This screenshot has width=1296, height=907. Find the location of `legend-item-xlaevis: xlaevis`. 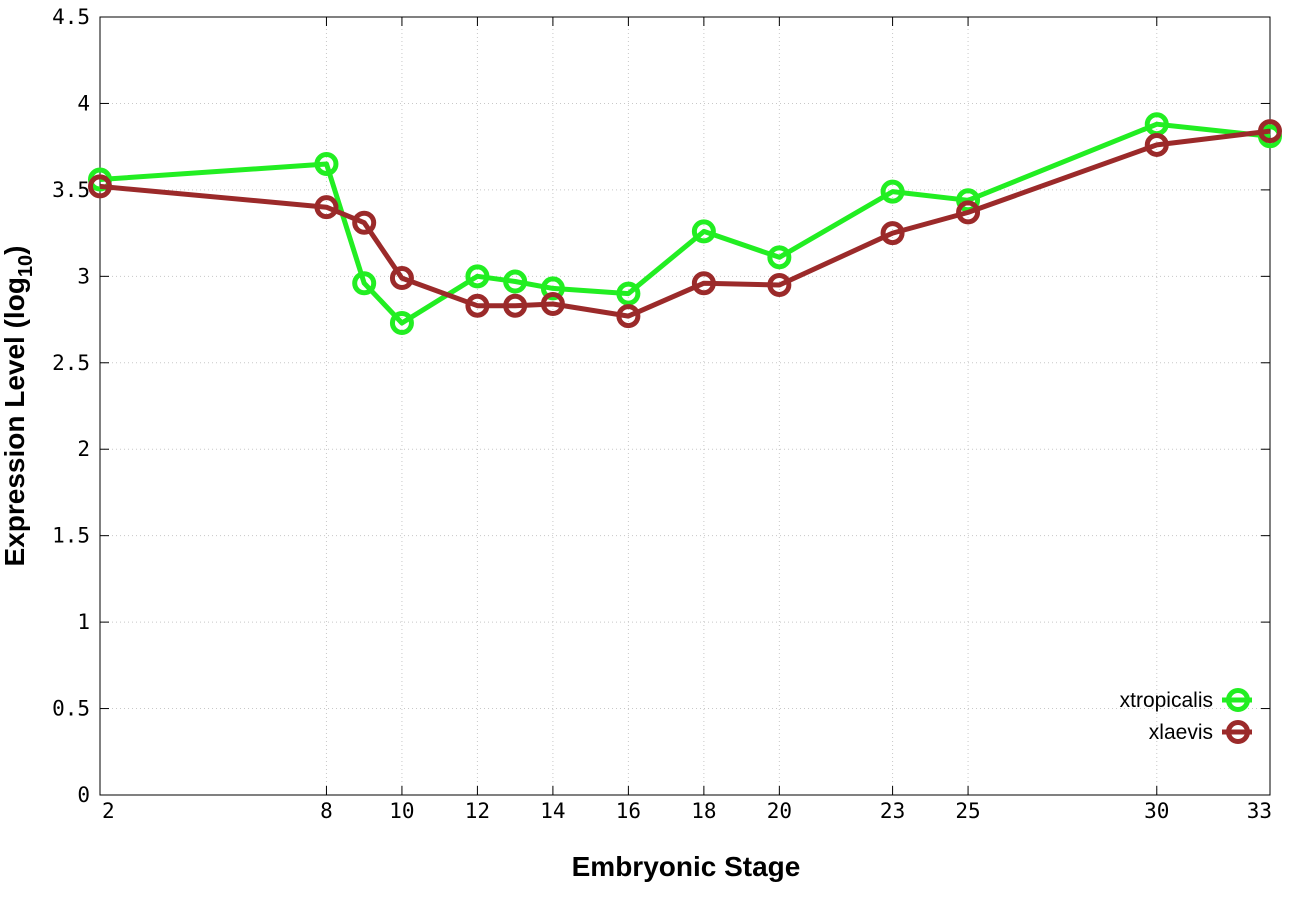

legend-item-xlaevis: xlaevis is located at coordinates (1200, 732).